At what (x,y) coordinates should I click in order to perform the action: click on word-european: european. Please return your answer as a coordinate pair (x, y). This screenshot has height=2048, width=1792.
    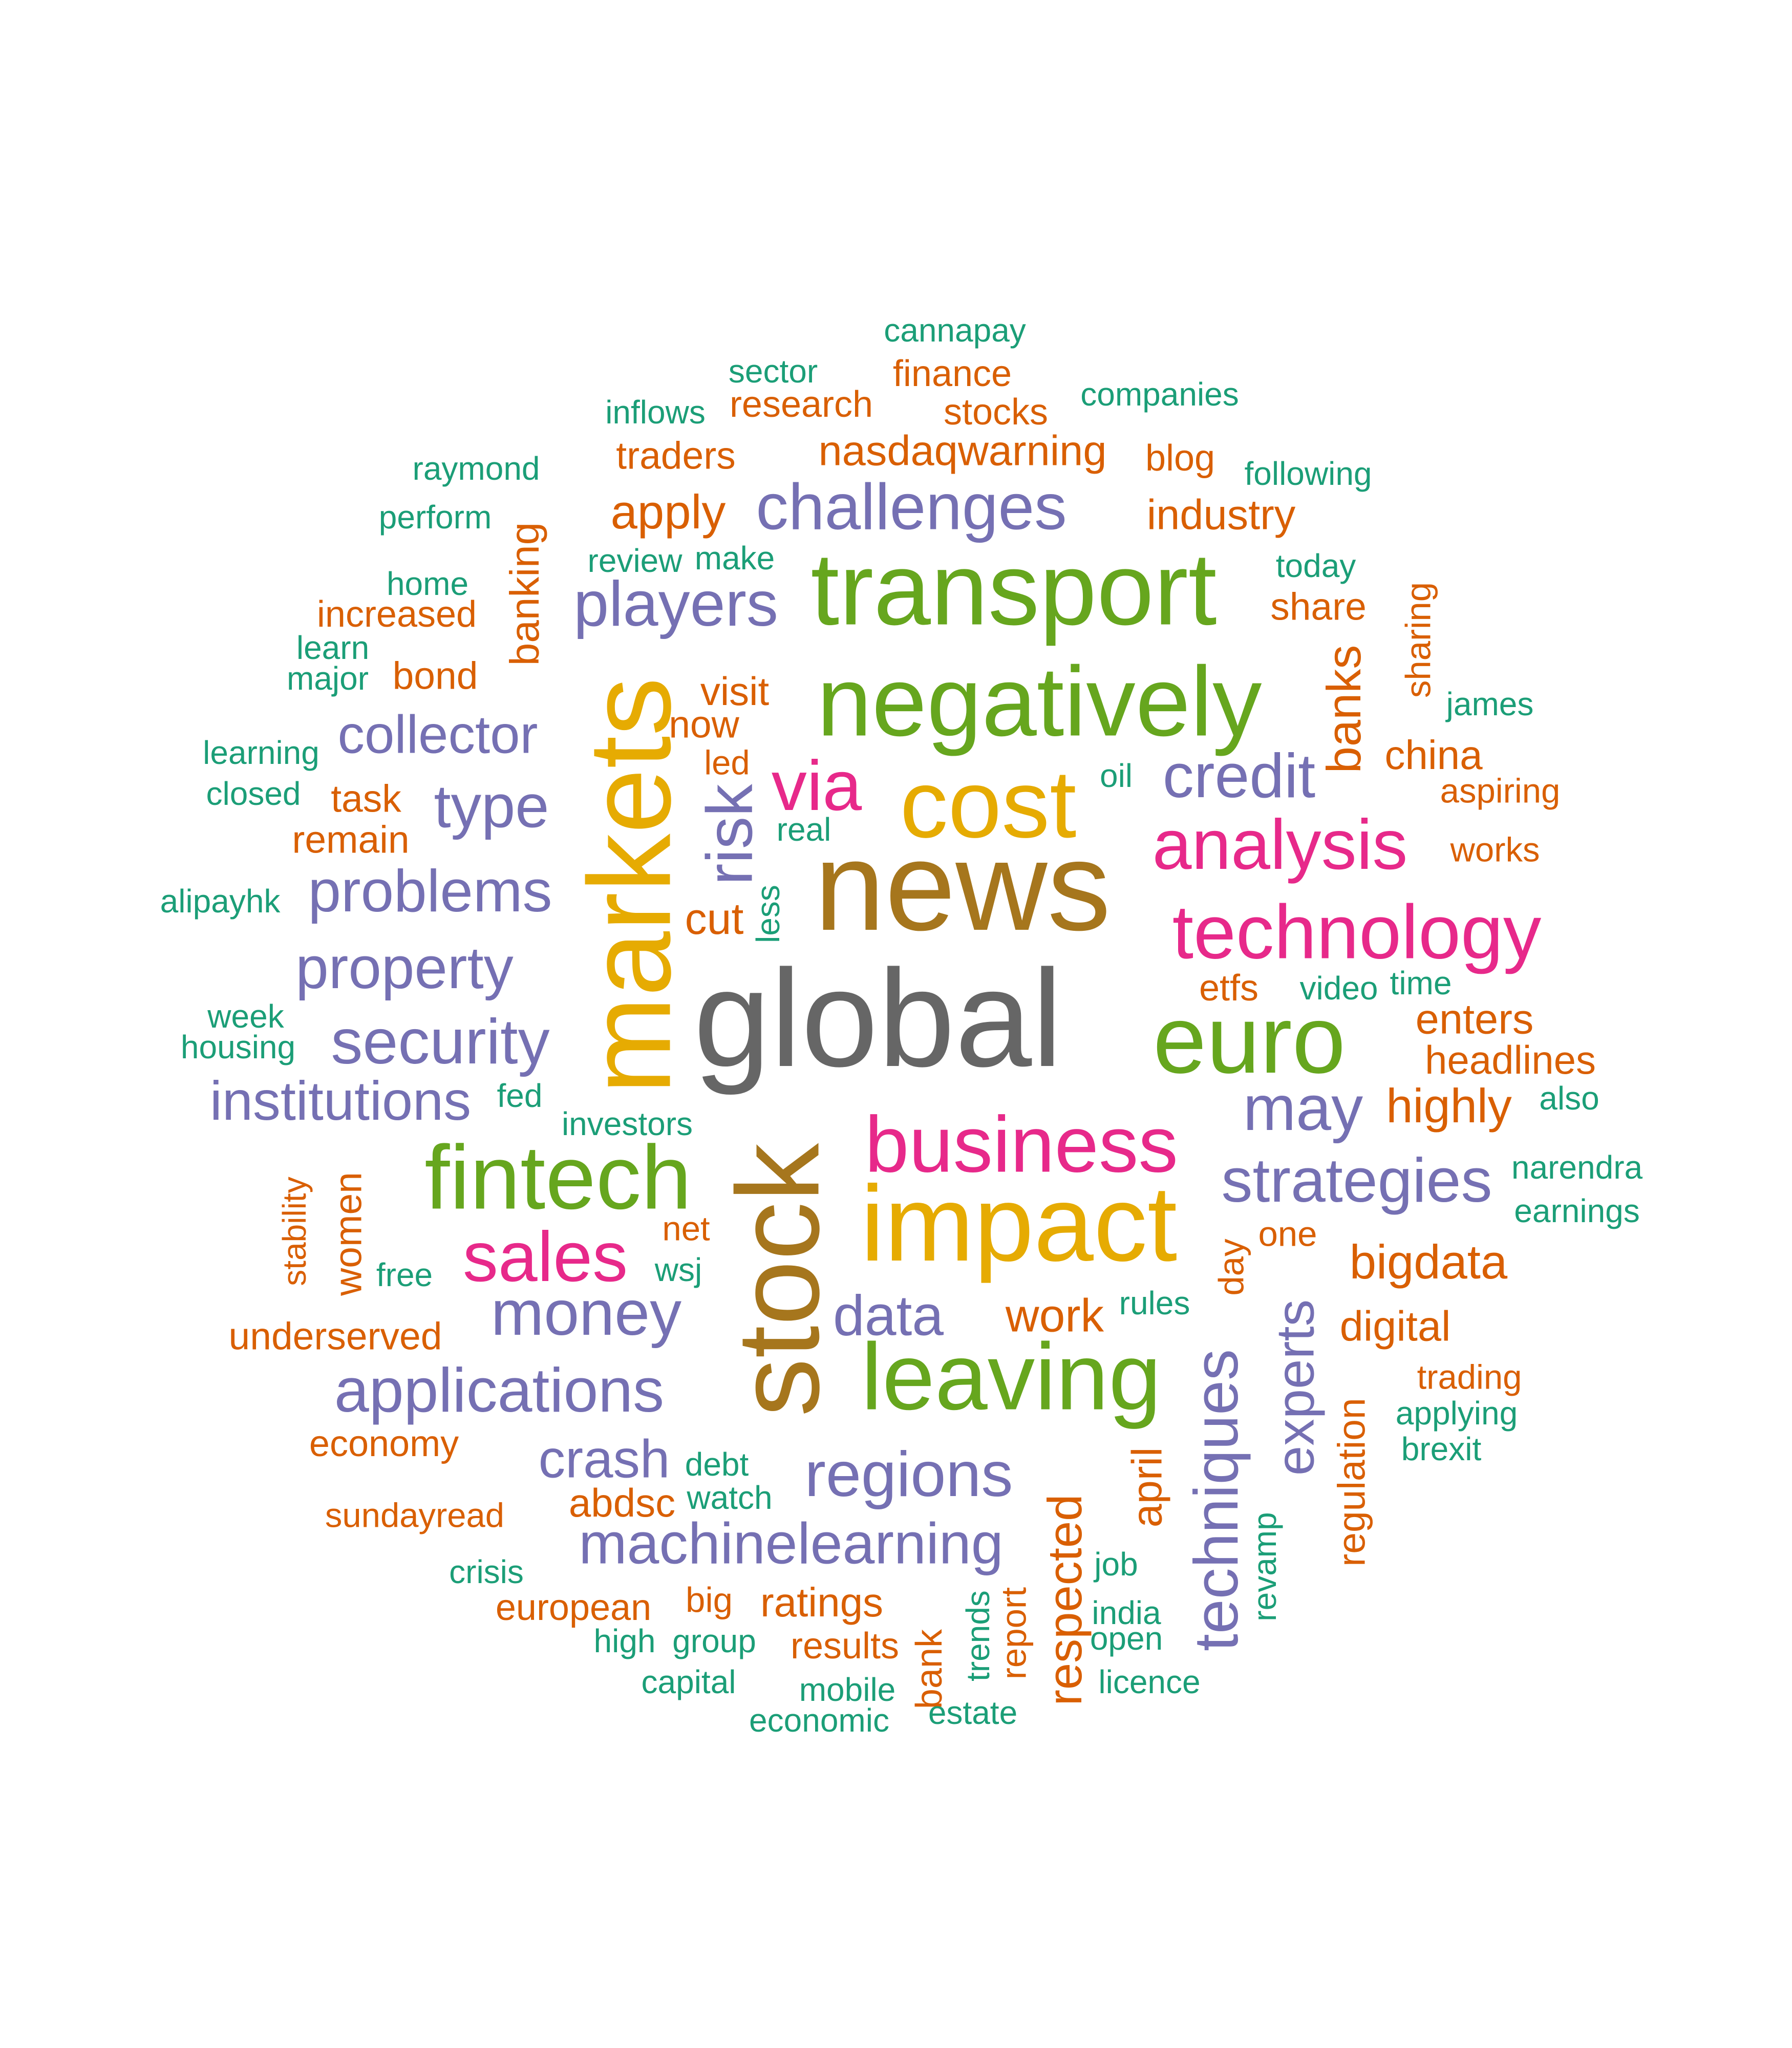
    Looking at the image, I should click on (573, 1607).